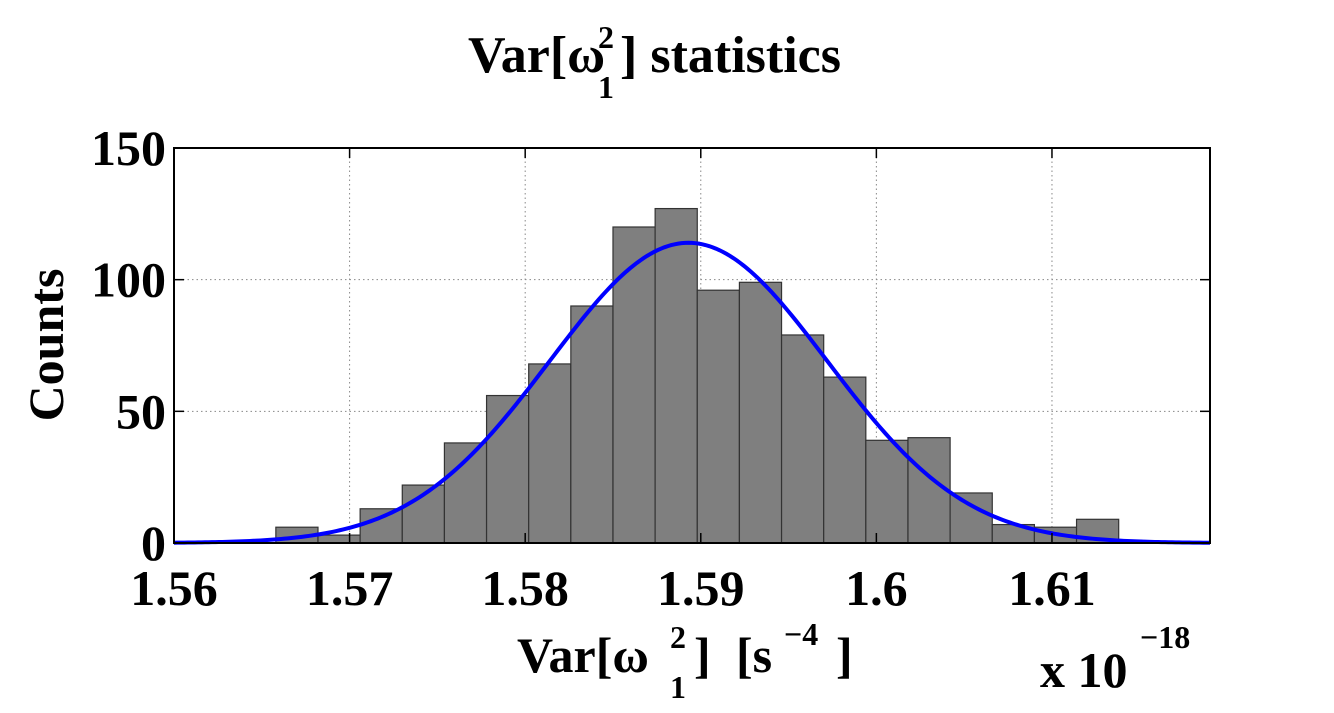 The width and height of the screenshot is (1334, 713). Describe the element at coordinates (46, 345) in the screenshot. I see `y-axis-label: Counts` at that location.